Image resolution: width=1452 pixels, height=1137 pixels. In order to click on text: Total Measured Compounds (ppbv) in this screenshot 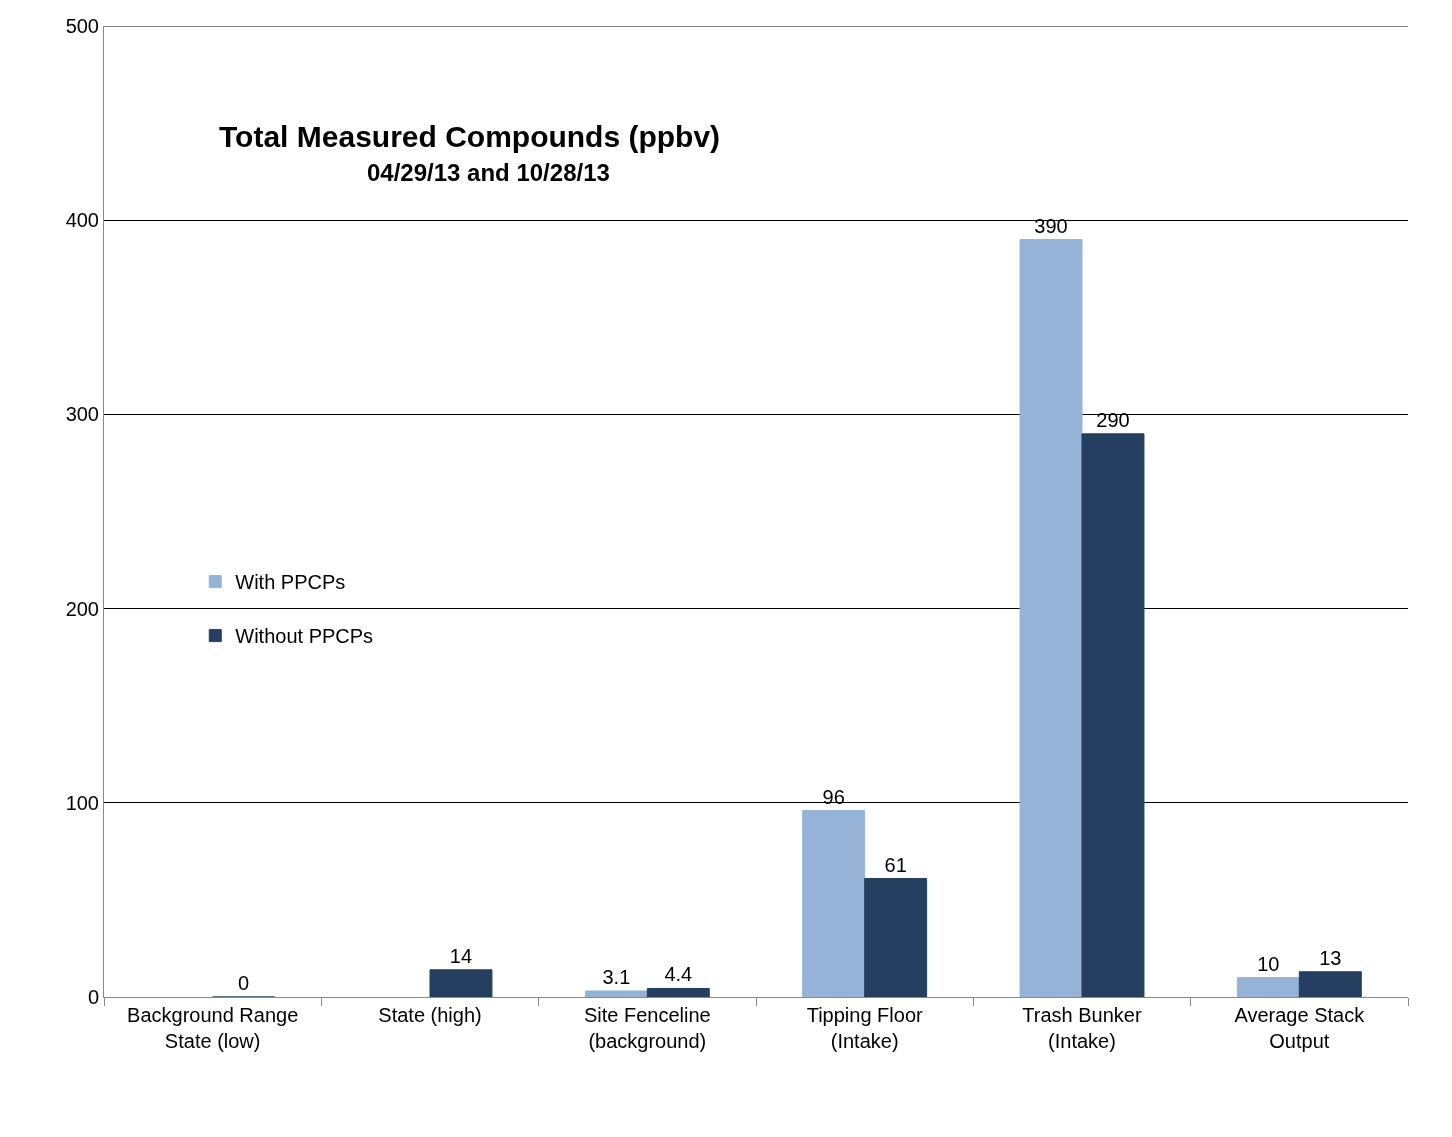, I will do `click(470, 136)`.